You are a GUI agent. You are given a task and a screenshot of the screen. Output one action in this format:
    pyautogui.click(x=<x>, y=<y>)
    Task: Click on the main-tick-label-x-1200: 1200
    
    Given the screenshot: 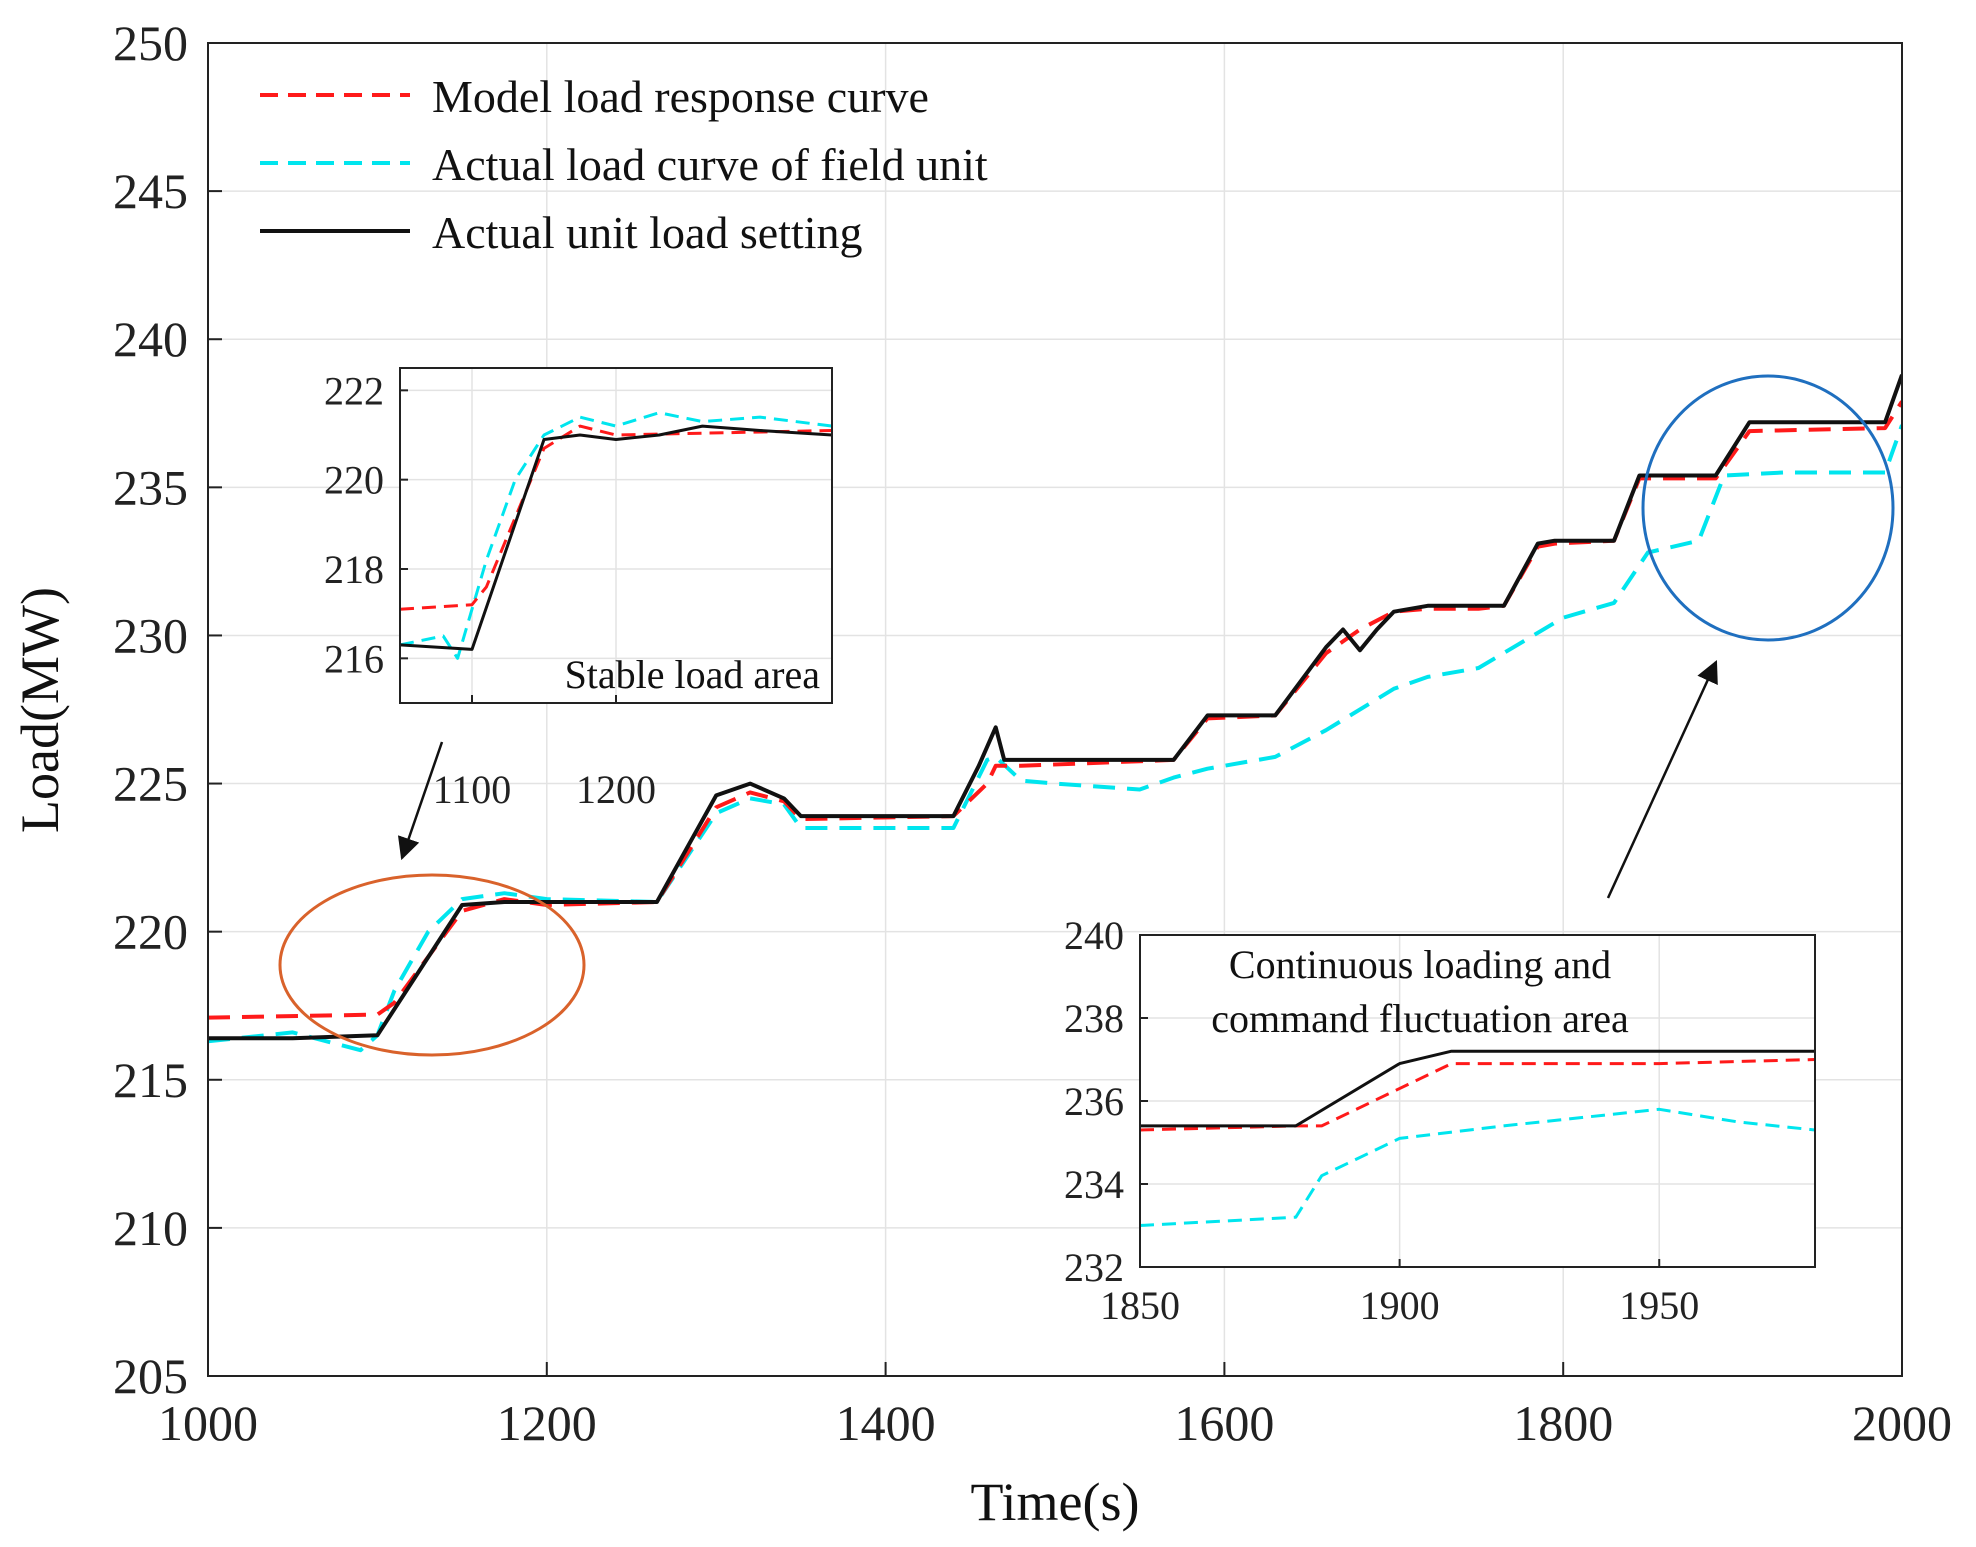 What is the action you would take?
    pyautogui.click(x=547, y=1423)
    